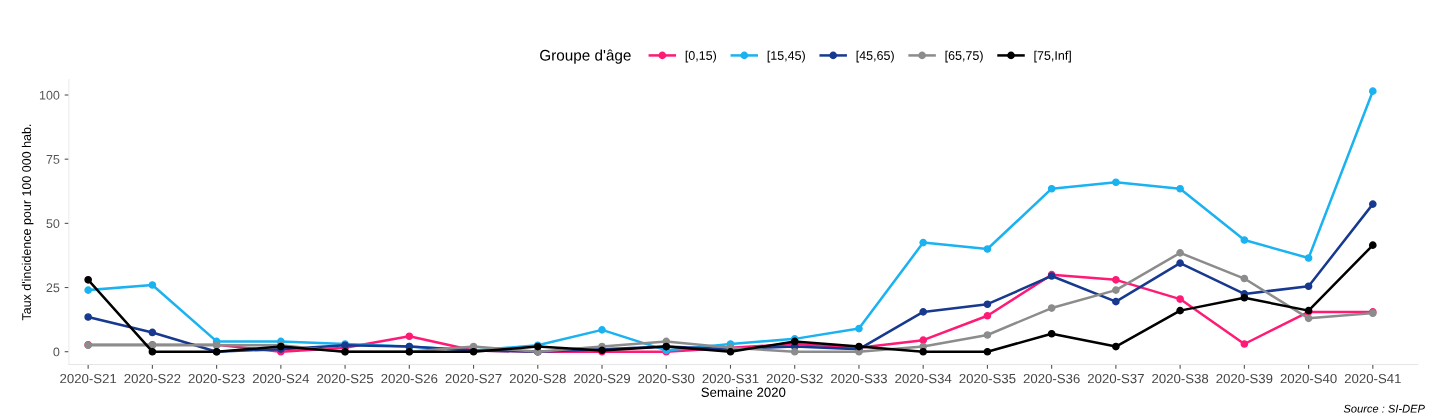 The height and width of the screenshot is (419, 1435). What do you see at coordinates (1051, 378) in the screenshot?
I see `x-tick-label: 2020-S36` at bounding box center [1051, 378].